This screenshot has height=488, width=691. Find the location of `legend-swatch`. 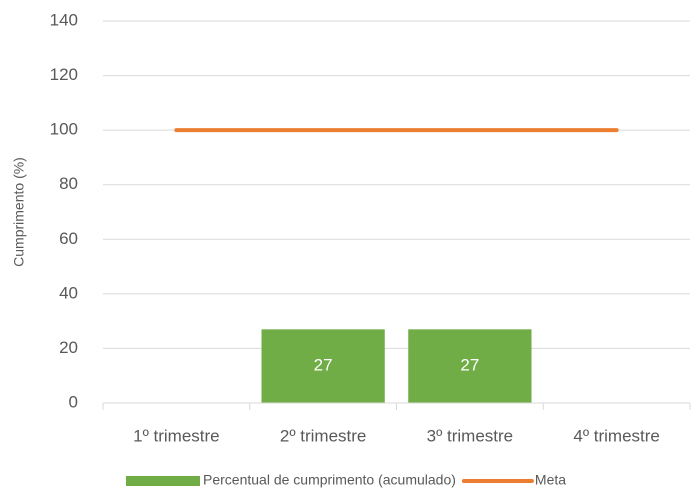

legend-swatch is located at coordinates (163, 481).